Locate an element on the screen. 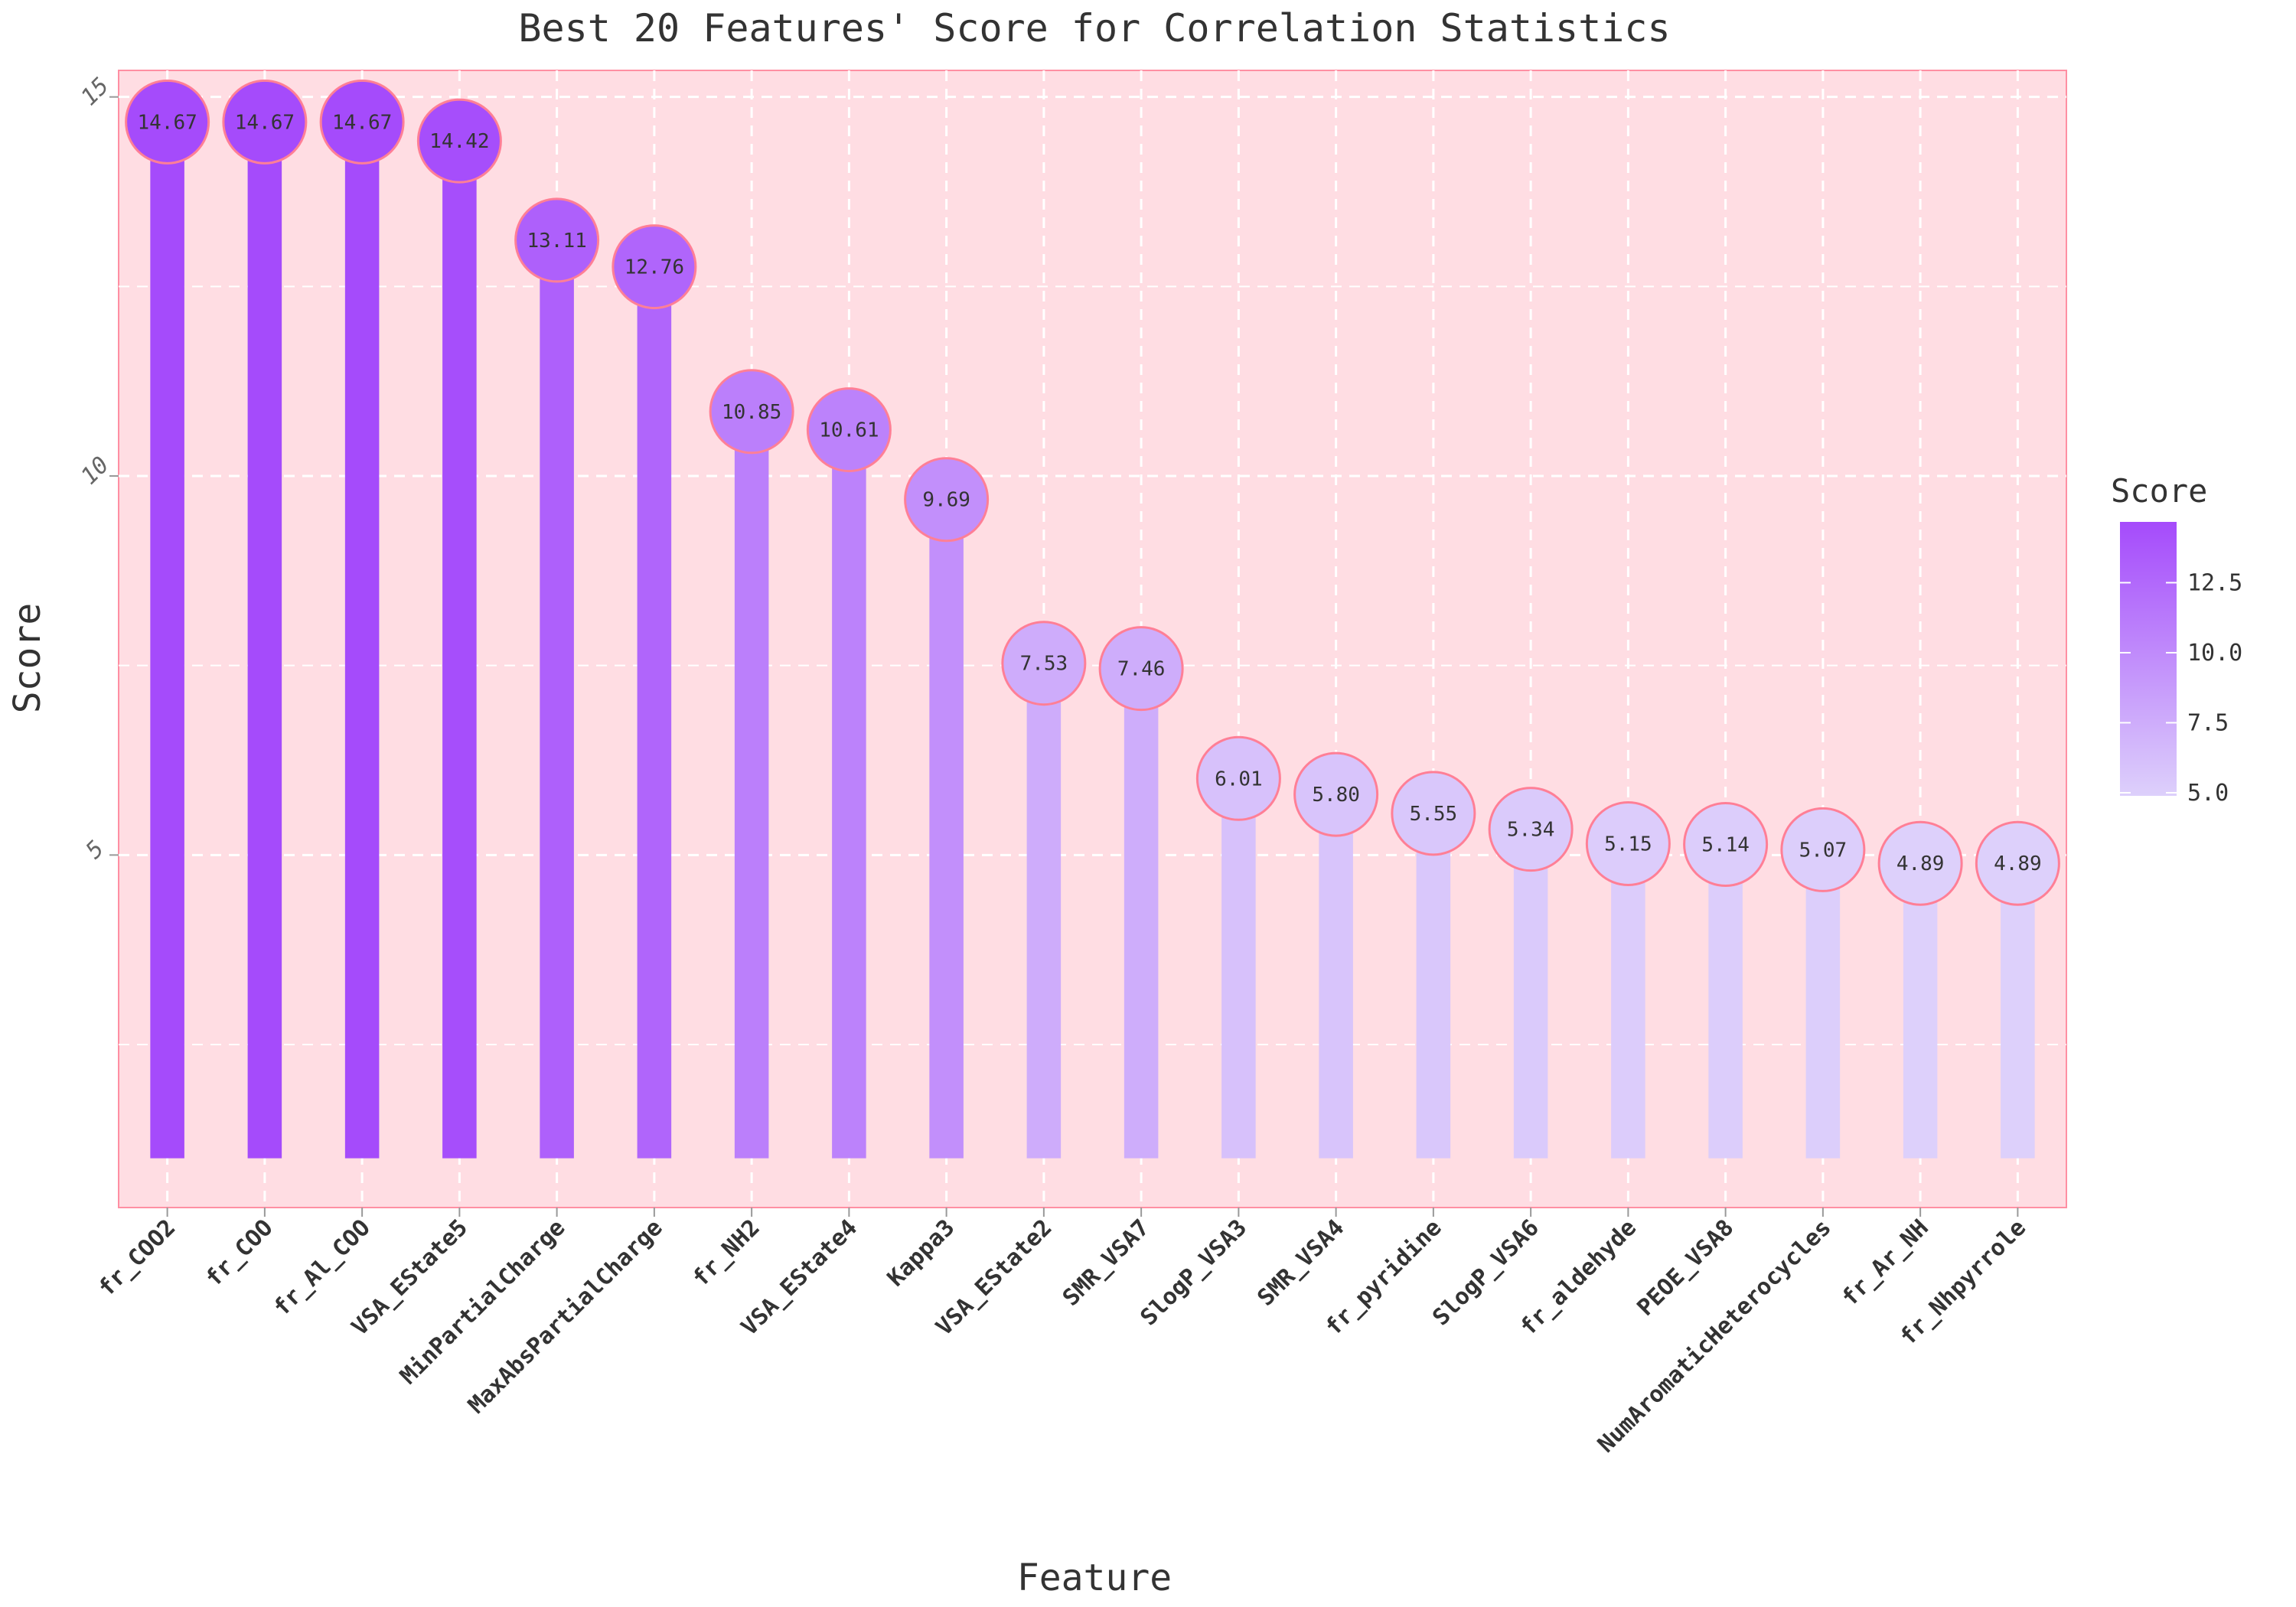  data-label: 5.55 is located at coordinates (1434, 814).